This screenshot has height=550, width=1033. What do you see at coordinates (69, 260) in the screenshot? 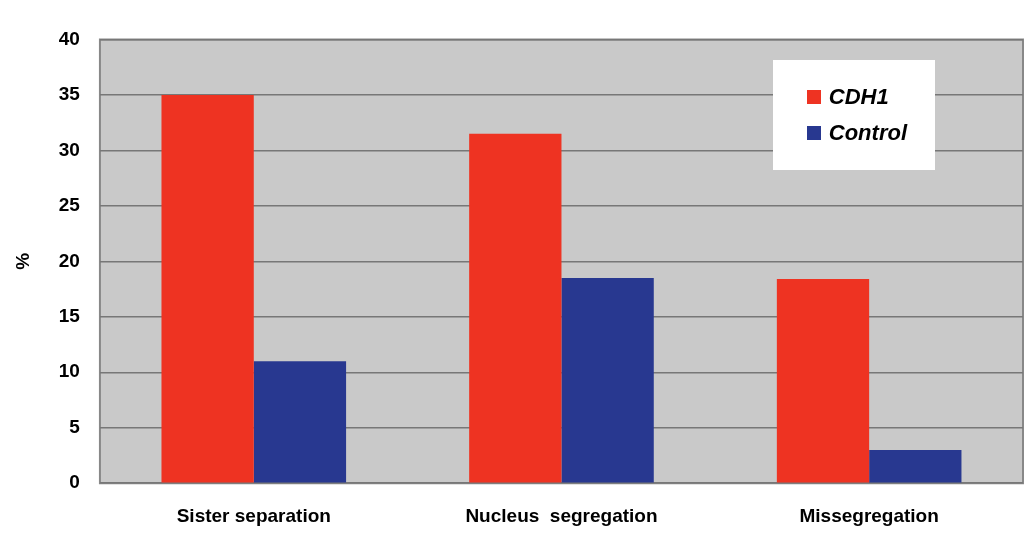
I see `y-tick-label: 20` at bounding box center [69, 260].